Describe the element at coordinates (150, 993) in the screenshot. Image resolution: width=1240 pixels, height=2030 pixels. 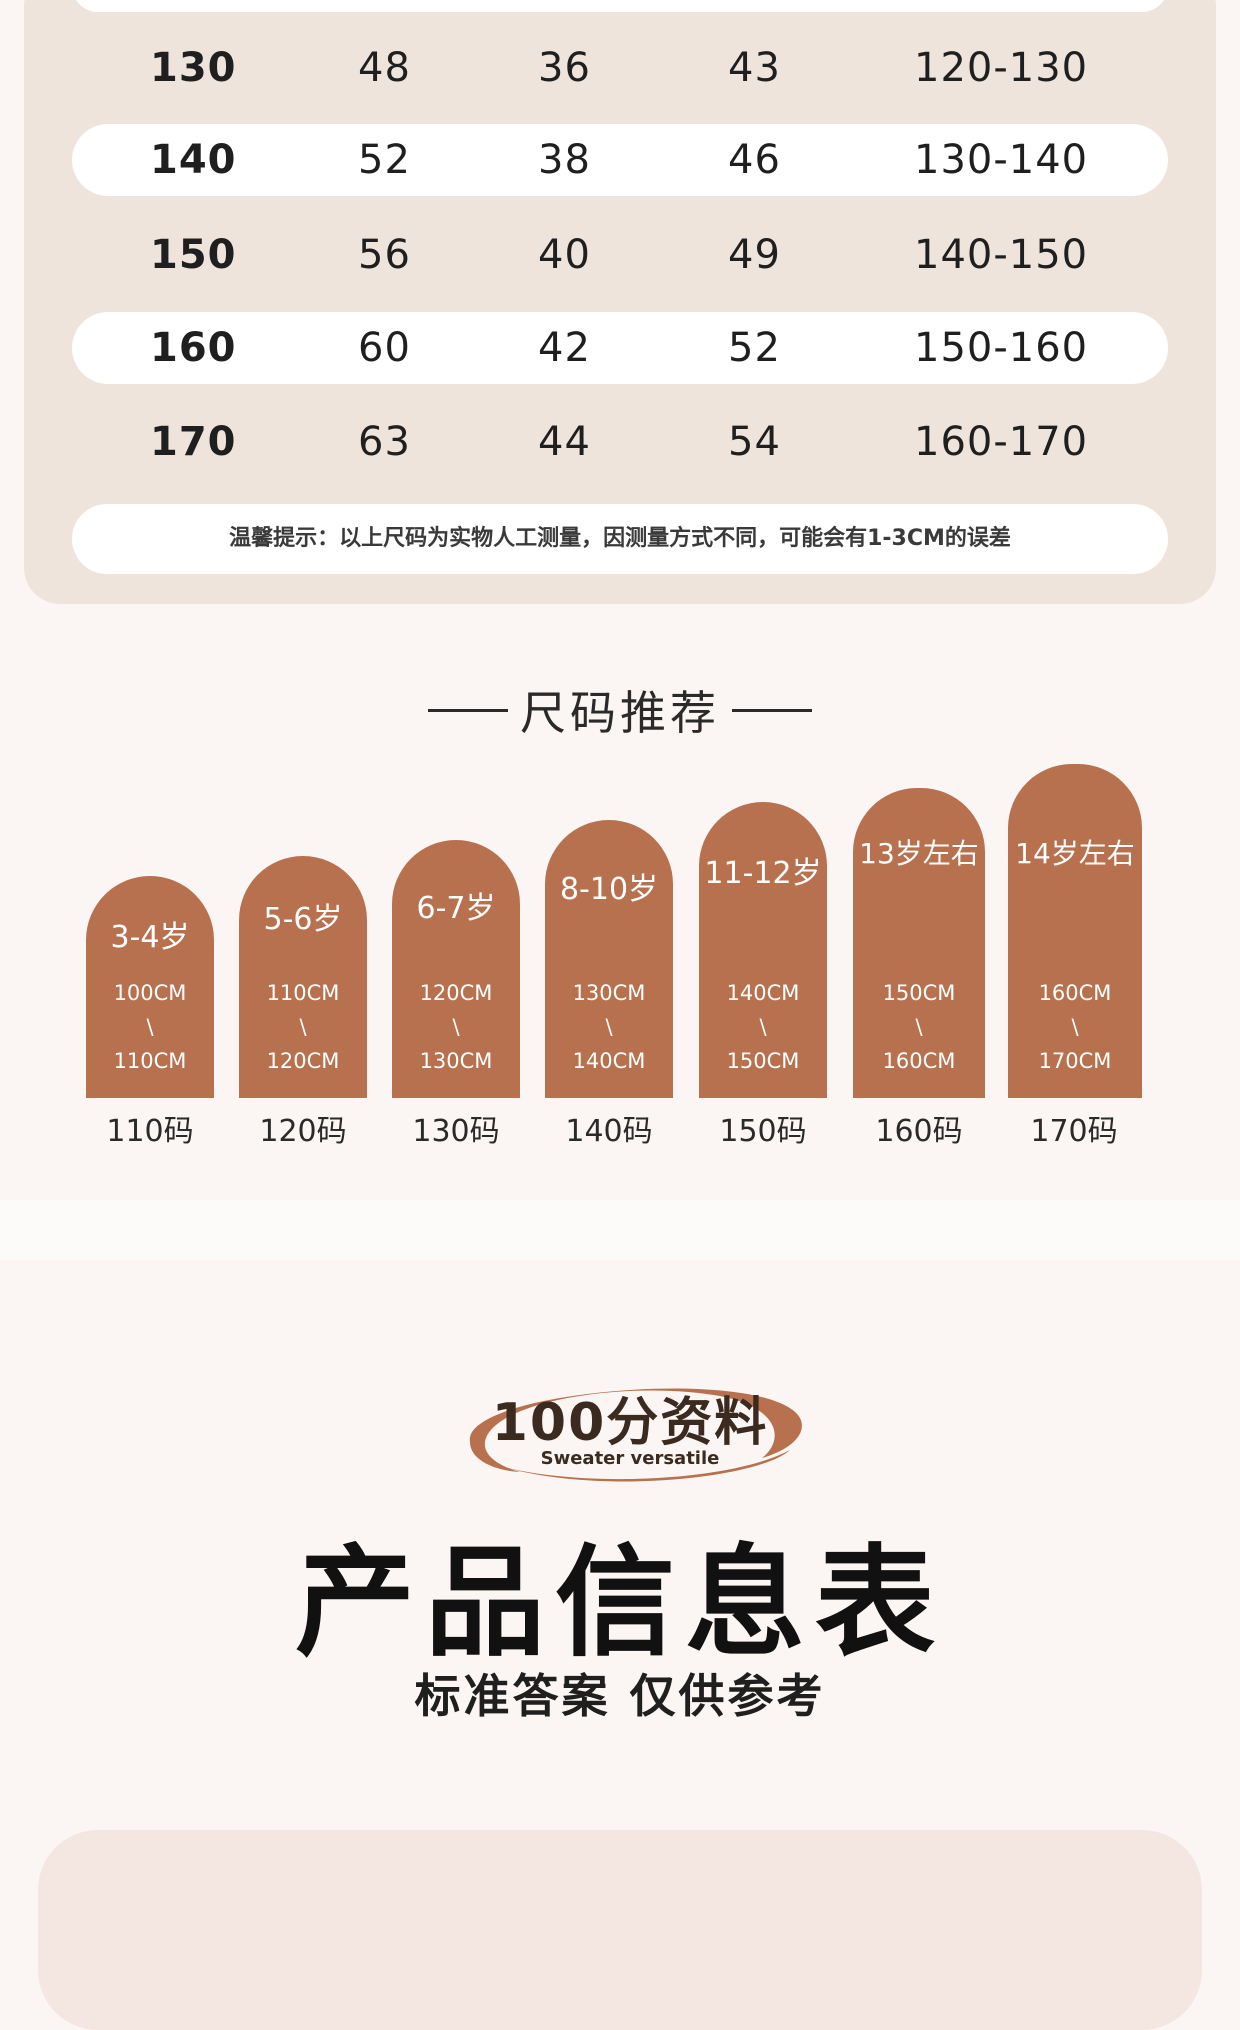
I see `arch-cm-from: 100CM` at that location.